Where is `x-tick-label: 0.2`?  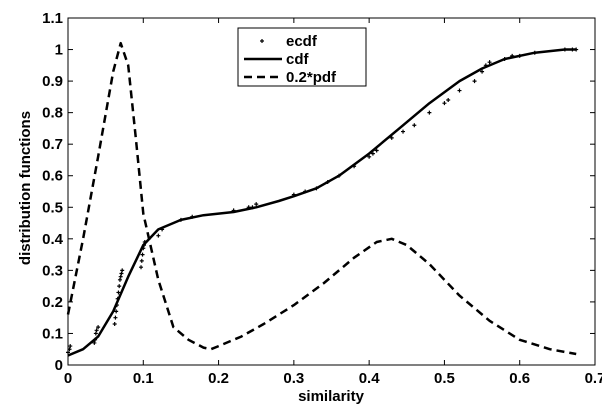
x-tick-label: 0.2 is located at coordinates (218, 378).